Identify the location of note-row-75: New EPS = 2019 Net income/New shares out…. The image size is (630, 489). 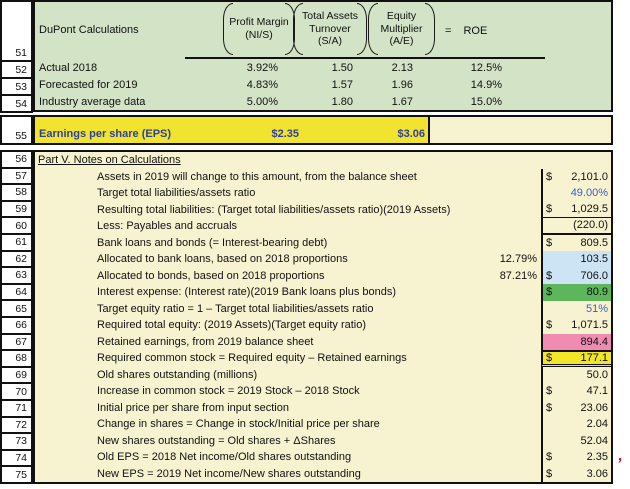
(323, 473).